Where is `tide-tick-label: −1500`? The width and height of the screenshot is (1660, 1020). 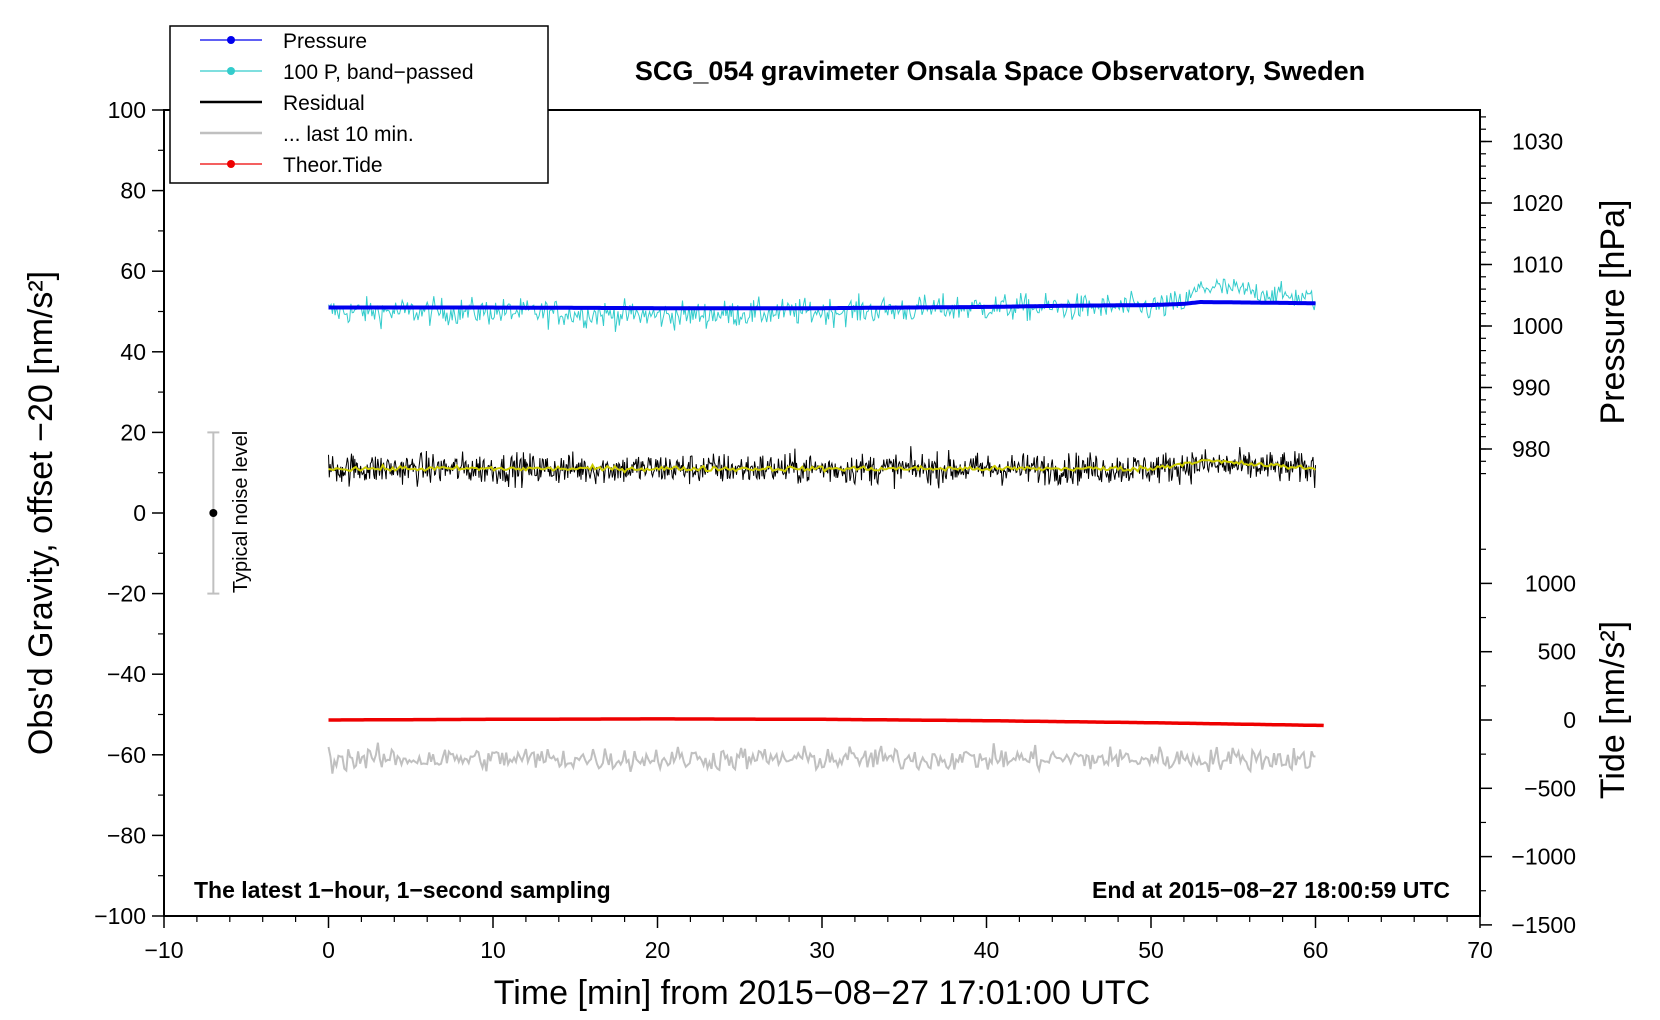 tide-tick-label: −1500 is located at coordinates (1543, 925).